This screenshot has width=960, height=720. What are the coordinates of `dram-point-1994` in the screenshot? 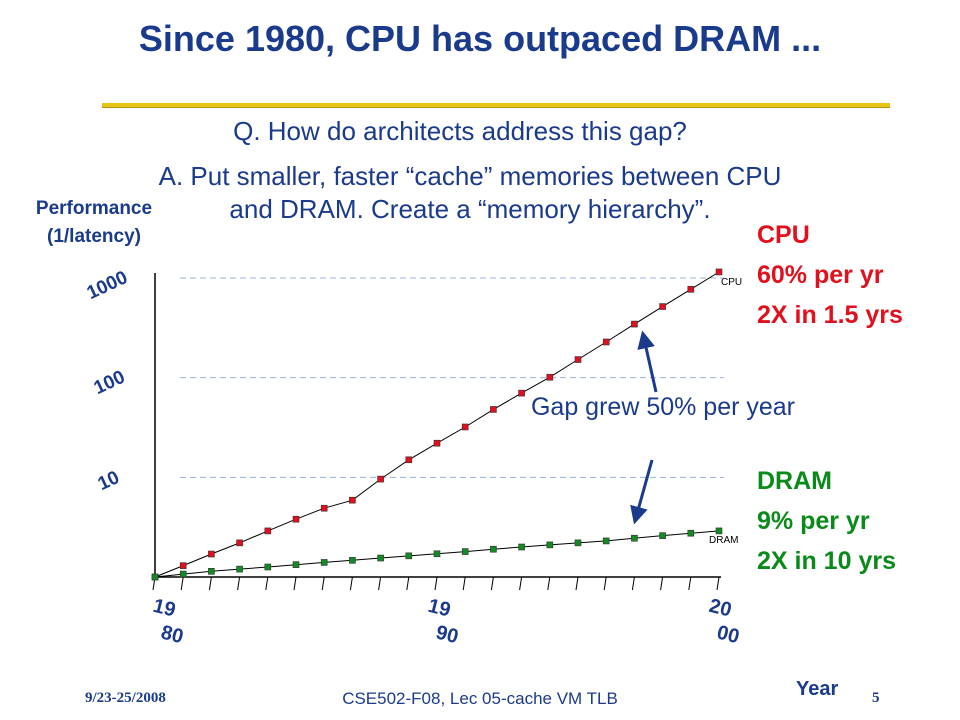 It's located at (550, 545).